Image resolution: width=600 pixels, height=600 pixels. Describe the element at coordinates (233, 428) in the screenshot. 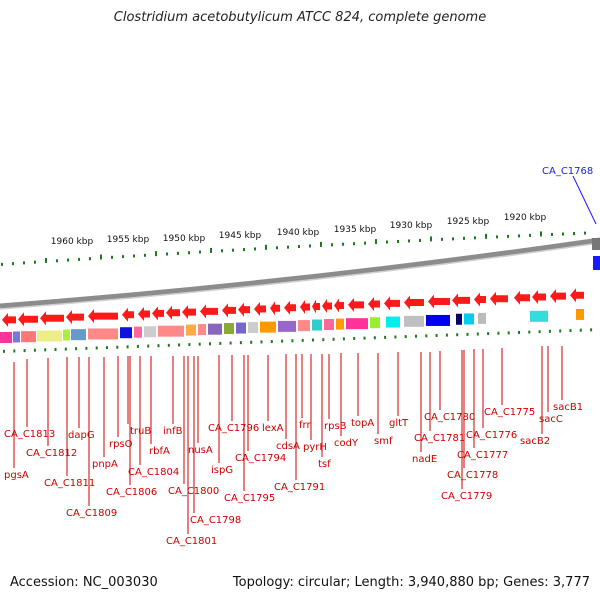

I see `gene-label: CA_C1796` at that location.